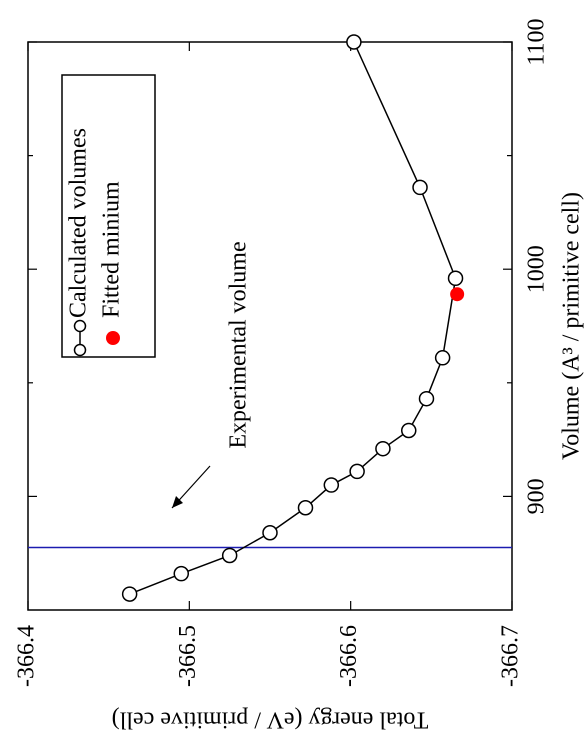  What do you see at coordinates (112, 249) in the screenshot?
I see `legend-label: Fitted minium` at bounding box center [112, 249].